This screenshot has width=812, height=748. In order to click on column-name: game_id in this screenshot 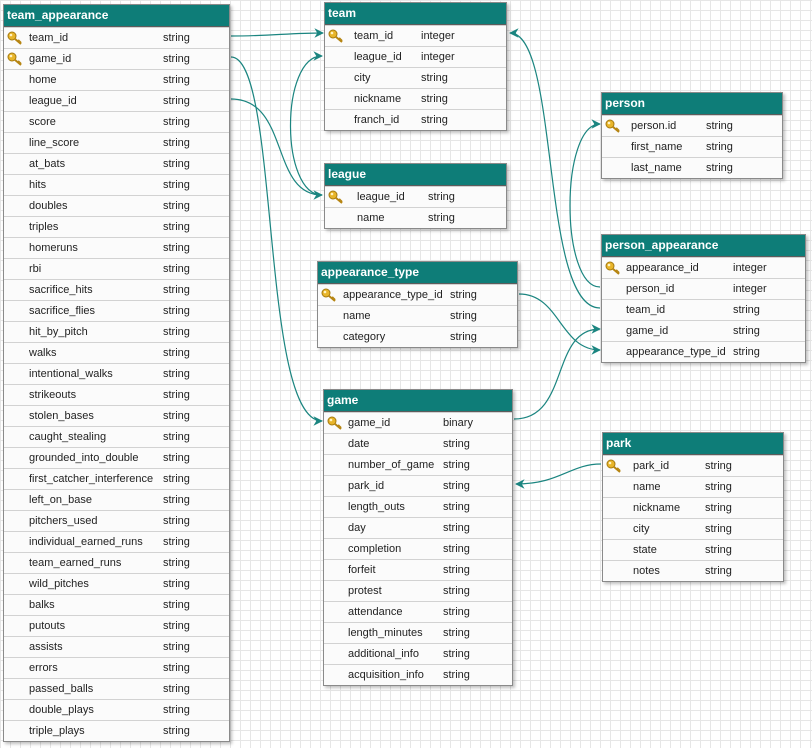, I will do `click(369, 423)`.